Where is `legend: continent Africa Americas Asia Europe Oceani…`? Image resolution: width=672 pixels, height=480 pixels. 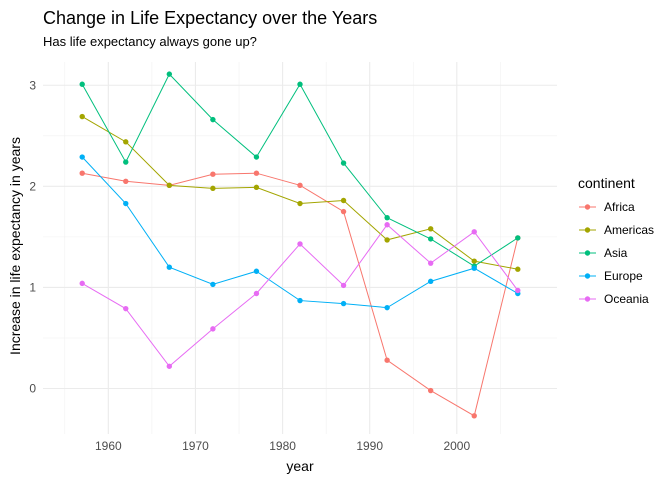 legend: continent Africa Americas Asia Europe Oceani… is located at coordinates (616, 240).